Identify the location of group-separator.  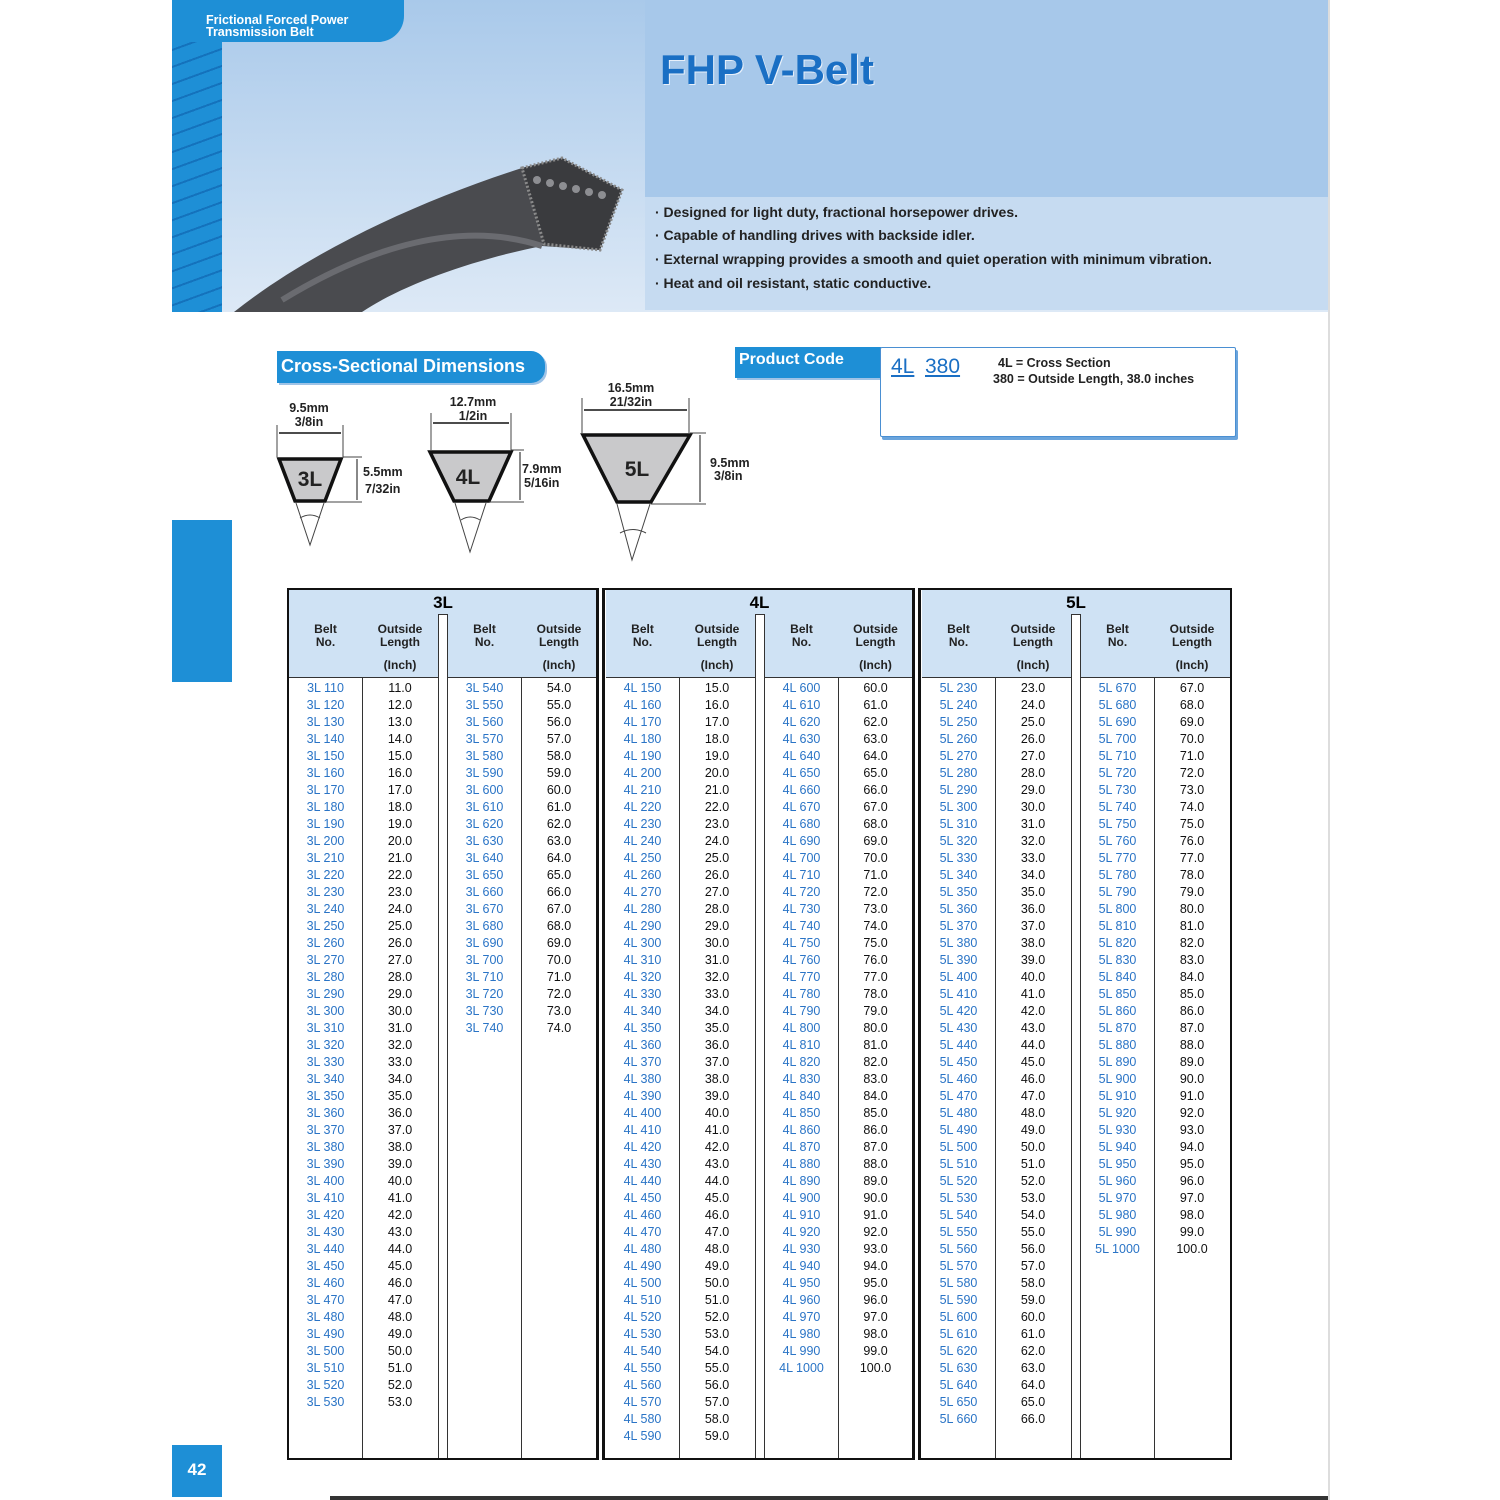
(600, 1024).